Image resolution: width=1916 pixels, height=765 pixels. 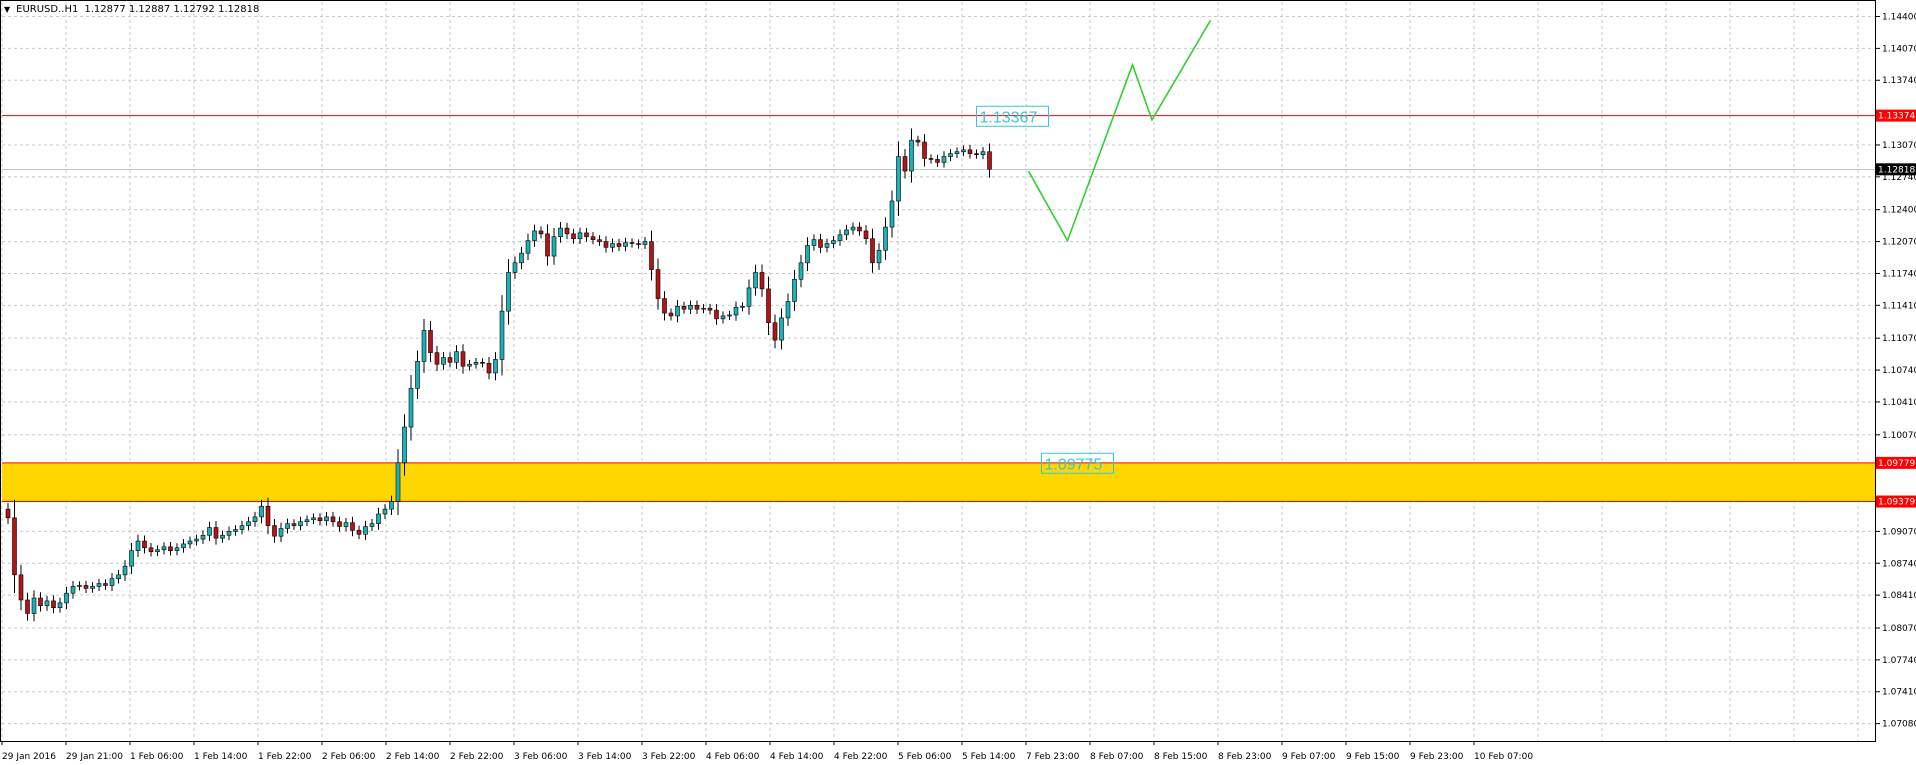 I want to click on y-tick-label: 1.07080, so click(x=1899, y=725).